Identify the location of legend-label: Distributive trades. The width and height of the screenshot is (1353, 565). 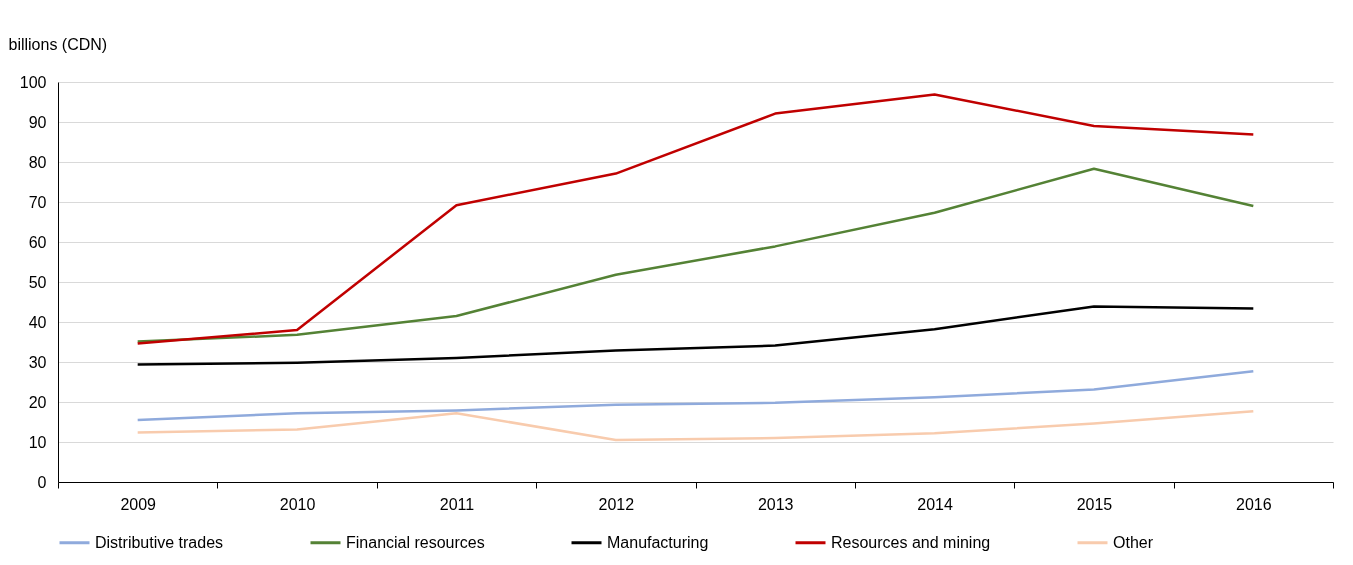
(159, 542).